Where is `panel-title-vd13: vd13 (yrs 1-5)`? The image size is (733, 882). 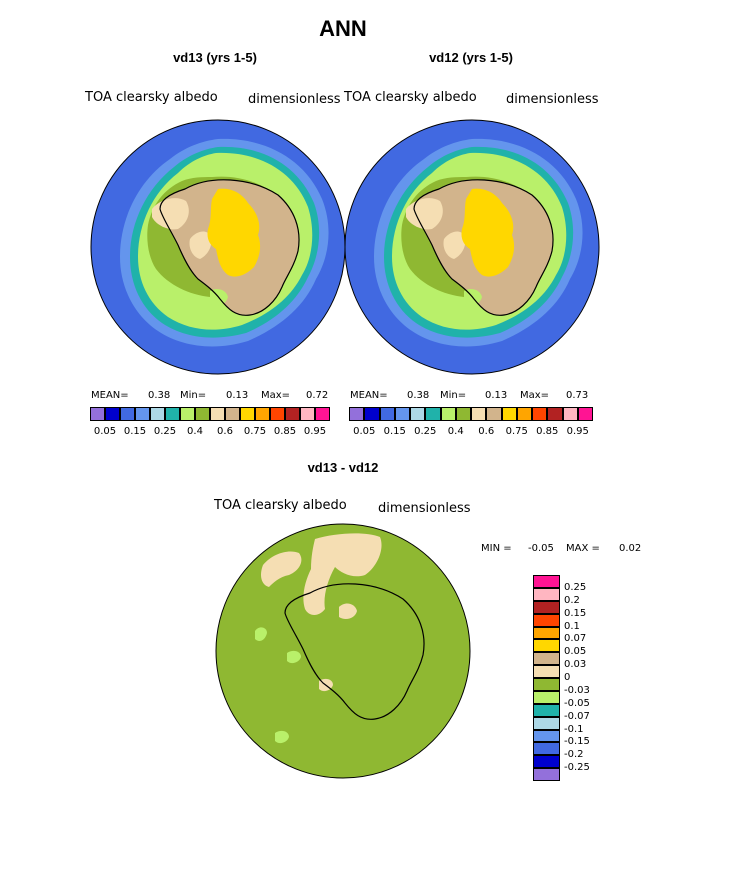
panel-title-vd13: vd13 (yrs 1-5) is located at coordinates (215, 57).